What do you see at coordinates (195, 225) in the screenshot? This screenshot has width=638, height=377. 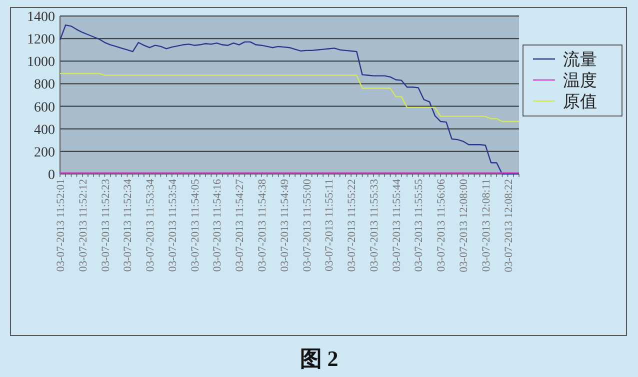 I see `x-tick-label: 03-07-2013 11:54:05` at bounding box center [195, 225].